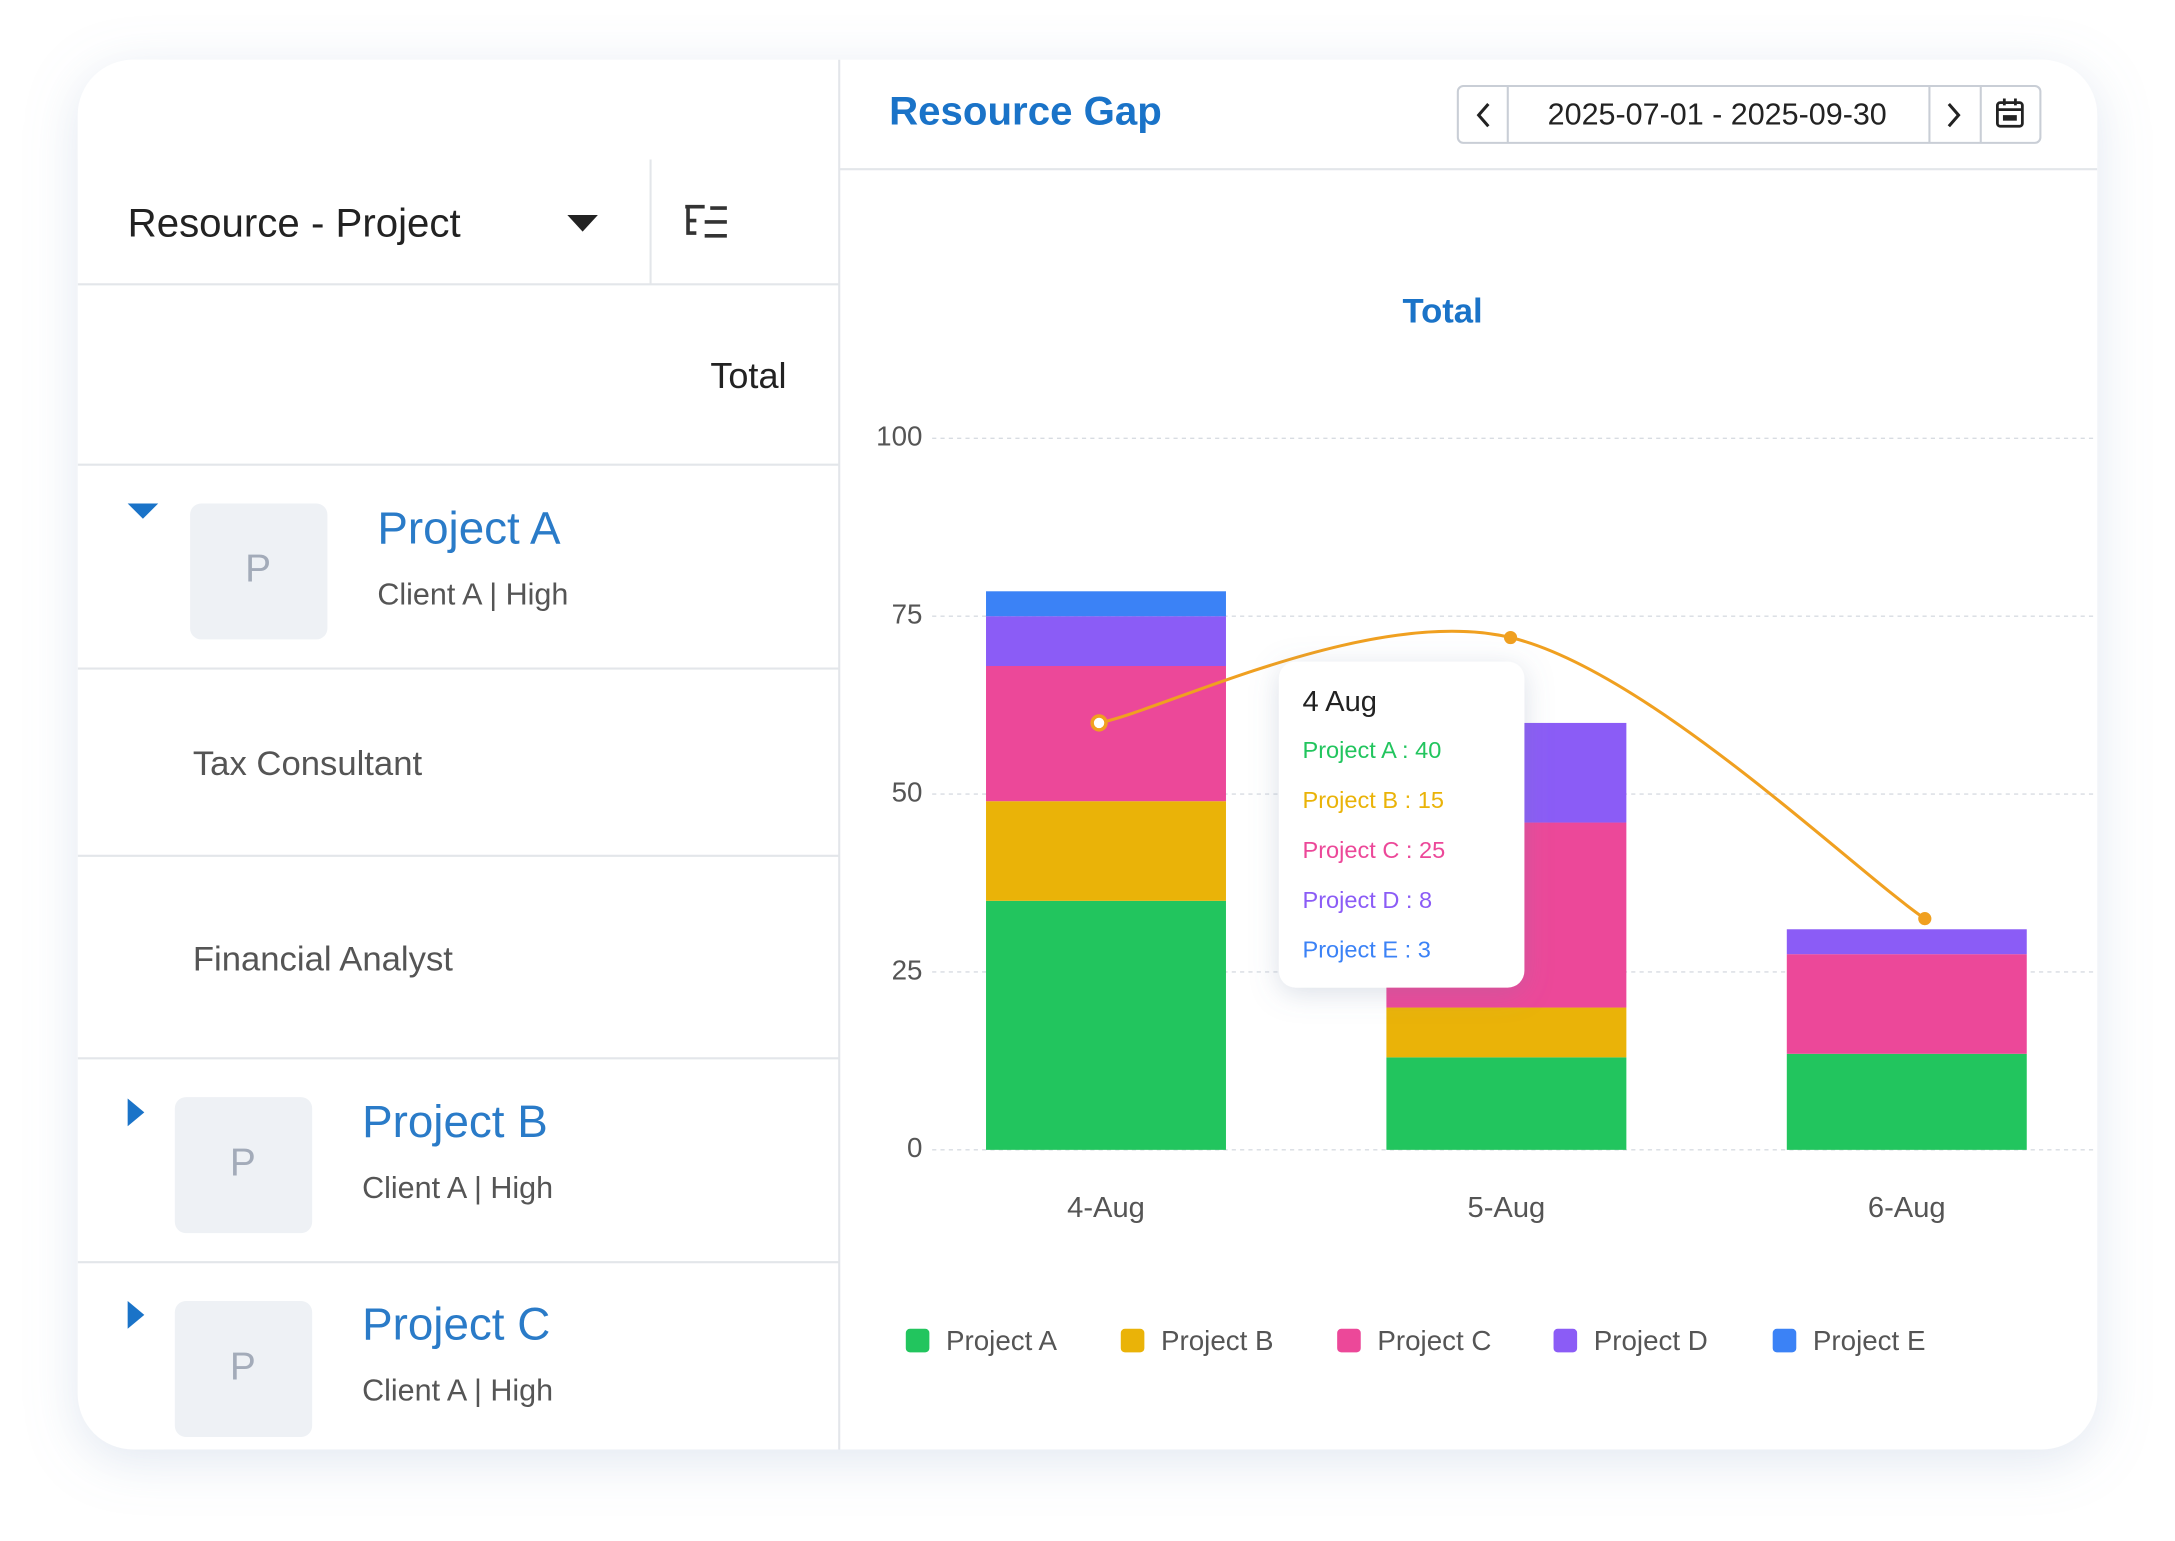 The width and height of the screenshot is (2175, 1541). I want to click on y-tick-label: 25, so click(907, 969).